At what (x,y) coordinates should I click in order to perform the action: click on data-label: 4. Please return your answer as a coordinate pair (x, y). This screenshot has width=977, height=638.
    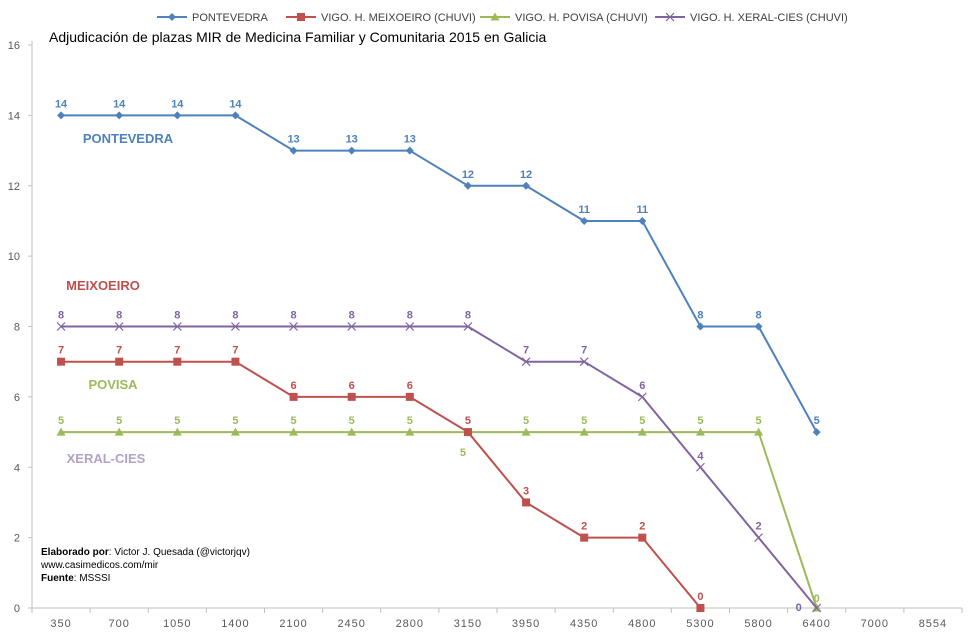
    Looking at the image, I should click on (700, 456).